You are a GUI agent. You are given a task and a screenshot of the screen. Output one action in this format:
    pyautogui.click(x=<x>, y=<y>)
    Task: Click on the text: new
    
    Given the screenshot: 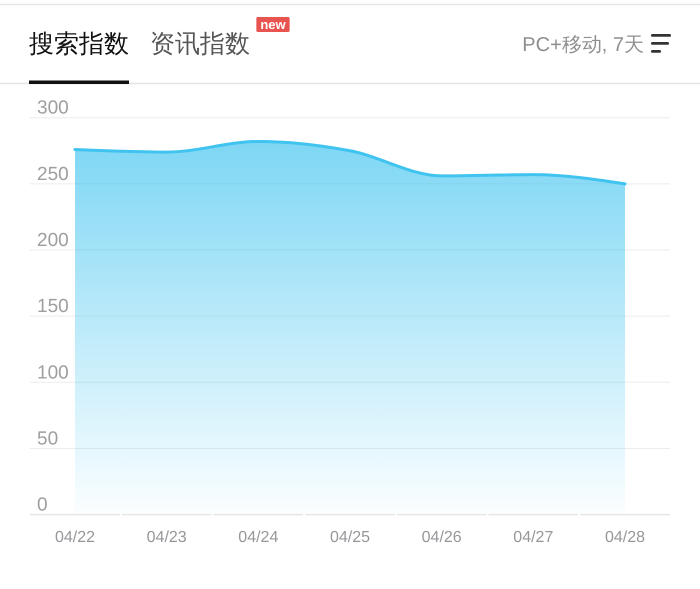 What is the action you would take?
    pyautogui.click(x=273, y=24)
    